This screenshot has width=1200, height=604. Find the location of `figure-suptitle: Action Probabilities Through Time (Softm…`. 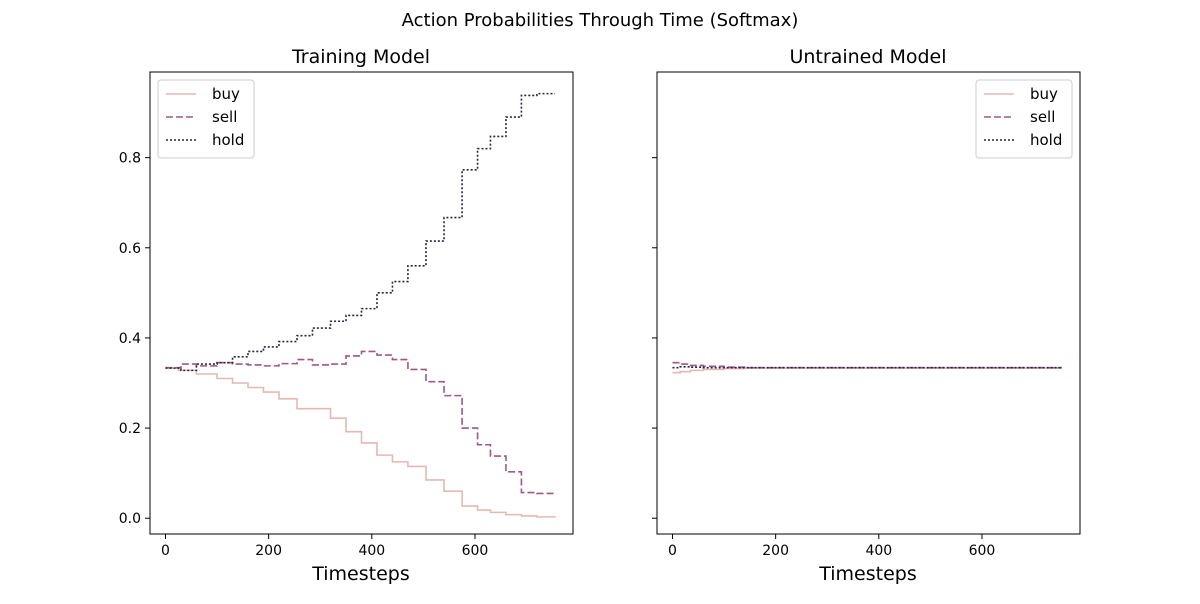

figure-suptitle: Action Probabilities Through Time (Softm… is located at coordinates (600, 20).